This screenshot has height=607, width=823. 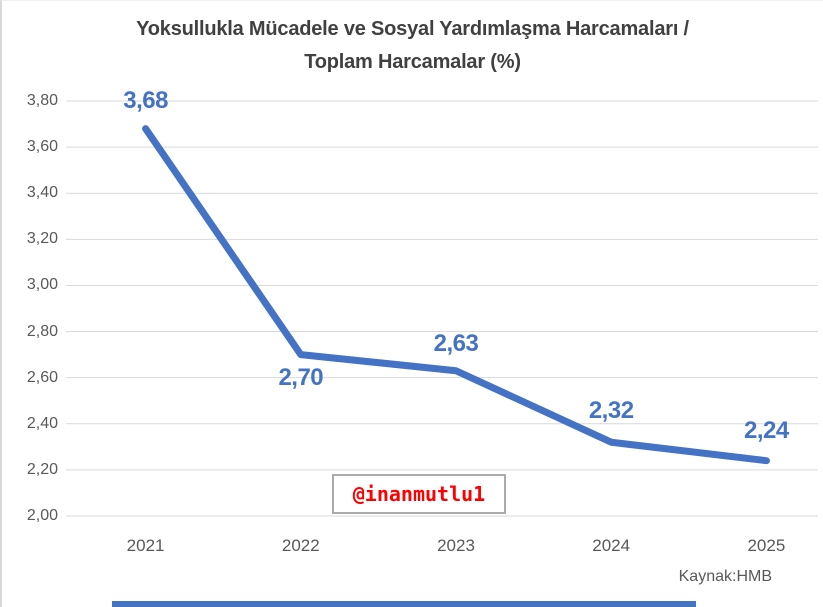 I want to click on y-axis-tick-label: 3,40, so click(x=42, y=193).